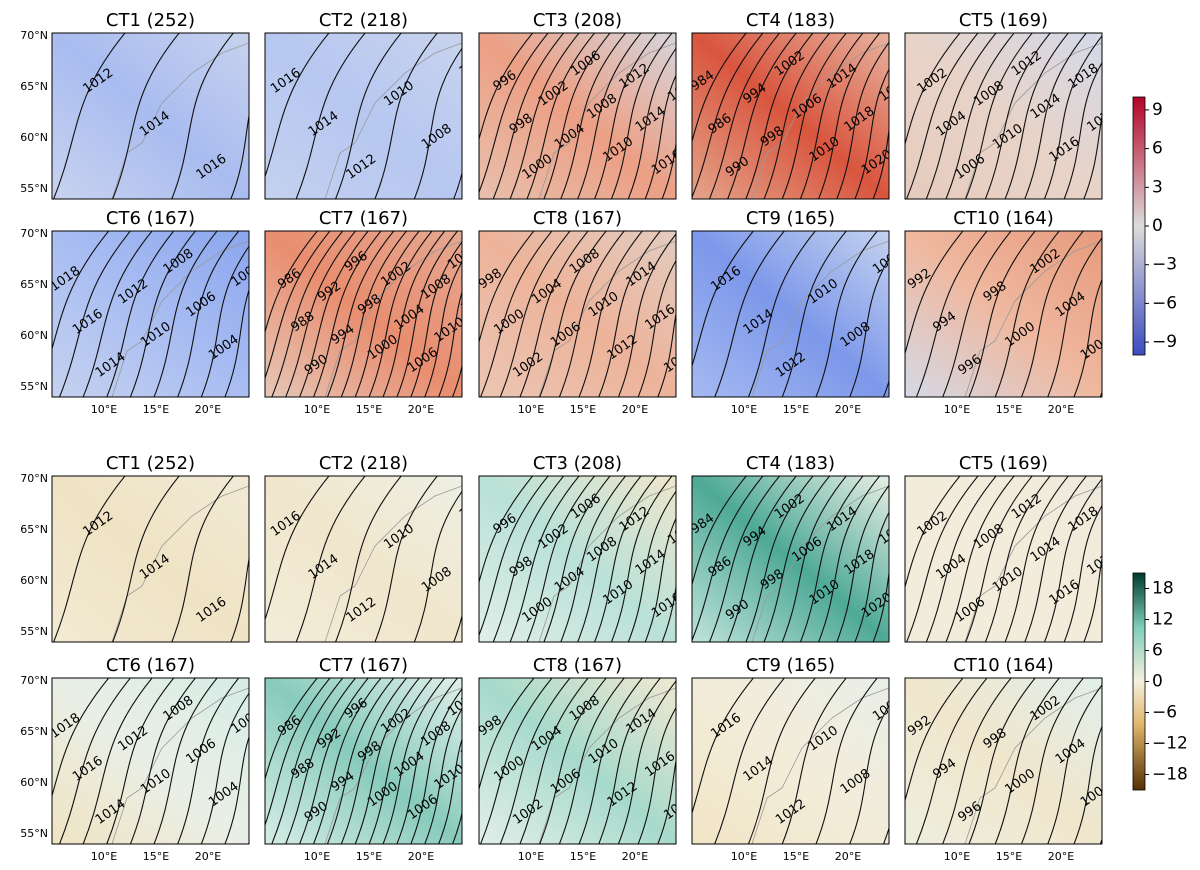  What do you see at coordinates (683, 89) in the screenshot?
I see `contour-label: 1018` at bounding box center [683, 89].